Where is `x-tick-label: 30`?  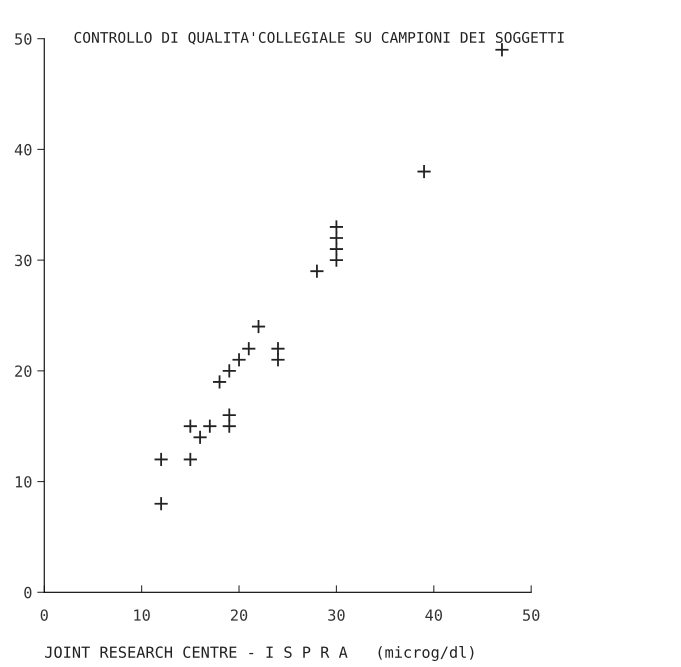
x-tick-label: 30 is located at coordinates (336, 615).